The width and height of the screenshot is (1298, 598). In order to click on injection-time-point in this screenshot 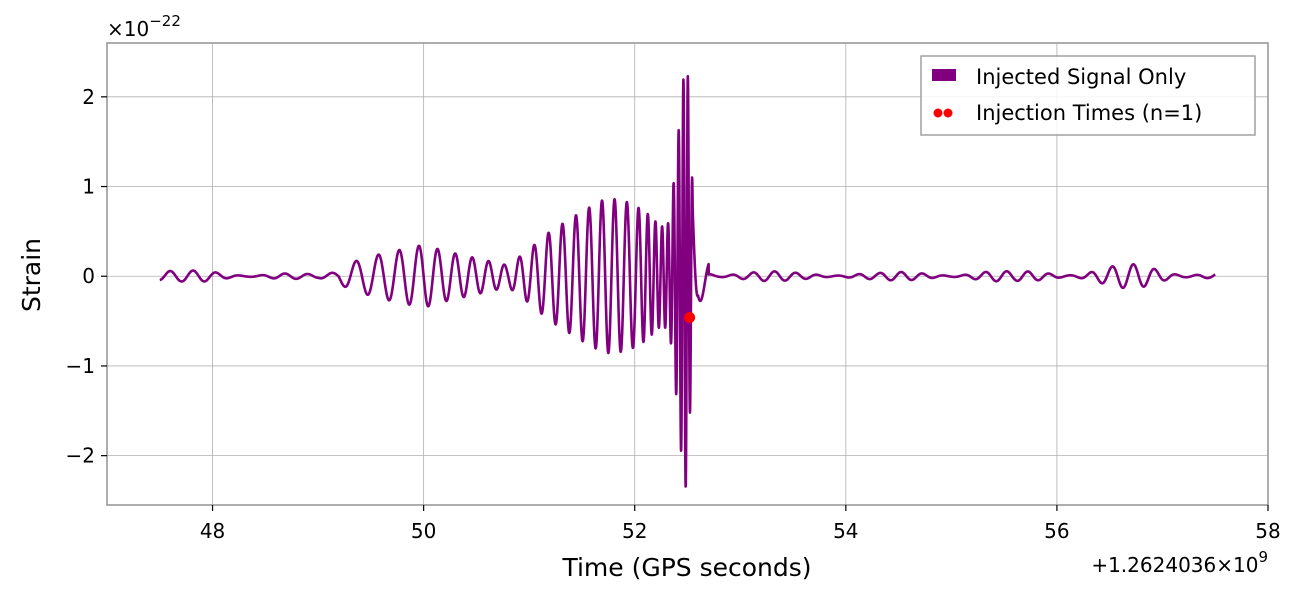, I will do `click(690, 318)`.